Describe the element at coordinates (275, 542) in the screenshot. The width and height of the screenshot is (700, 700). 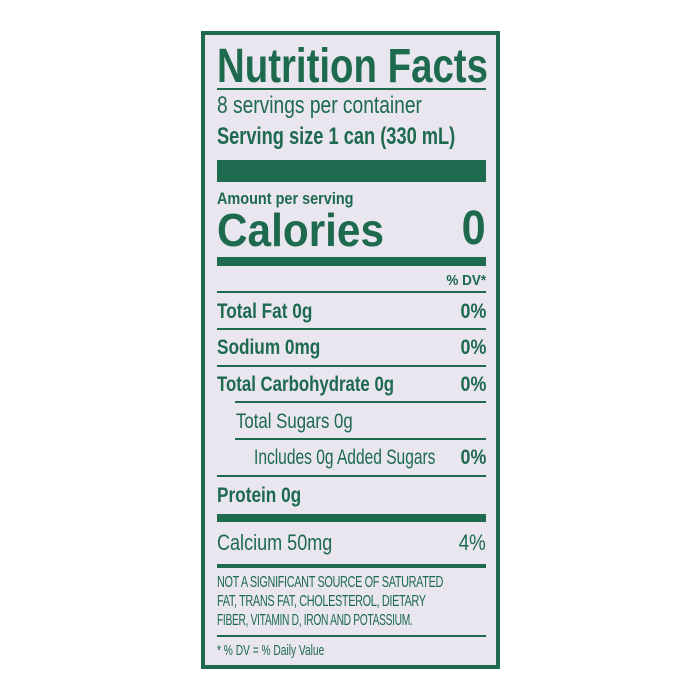
I see `vitamin-label: Calcium 50mg` at that location.